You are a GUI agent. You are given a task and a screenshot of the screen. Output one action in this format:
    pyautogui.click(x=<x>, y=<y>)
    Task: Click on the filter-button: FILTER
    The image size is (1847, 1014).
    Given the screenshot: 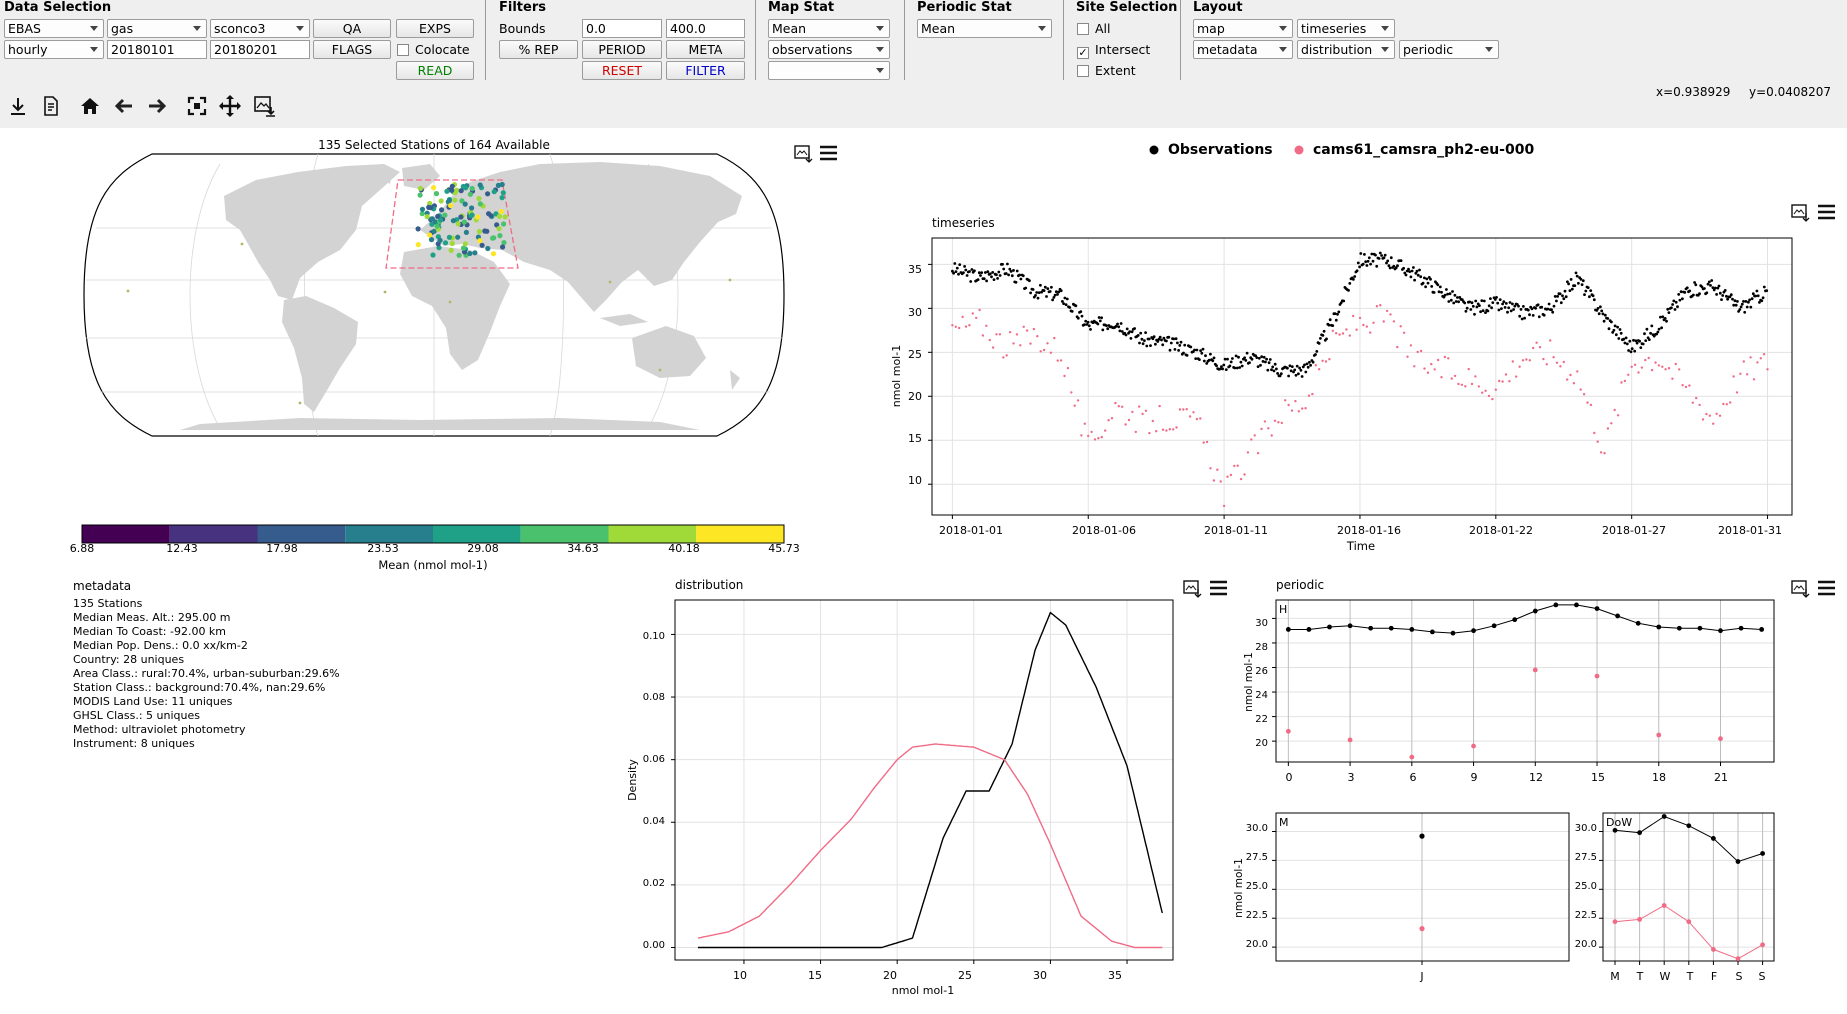 What is the action you would take?
    pyautogui.click(x=705, y=70)
    